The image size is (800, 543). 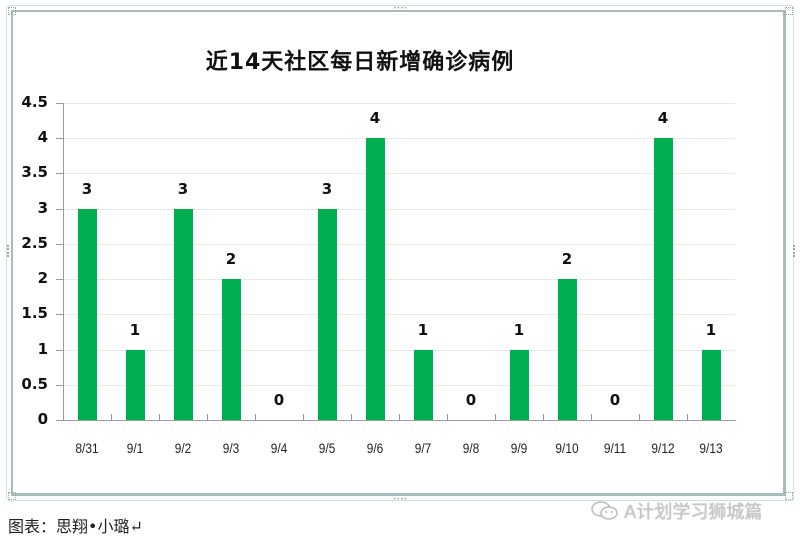 What do you see at coordinates (34, 172) in the screenshot?
I see `y-tick-label: 3.5` at bounding box center [34, 172].